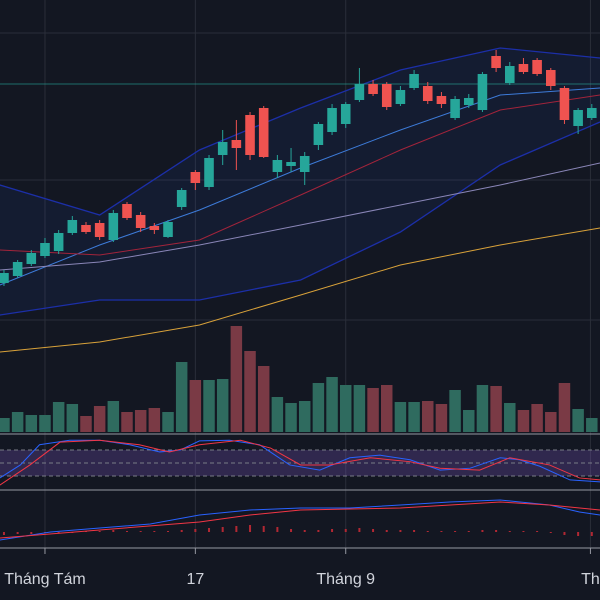 The image size is (600, 600). I want to click on macd-line, so click(300, 520).